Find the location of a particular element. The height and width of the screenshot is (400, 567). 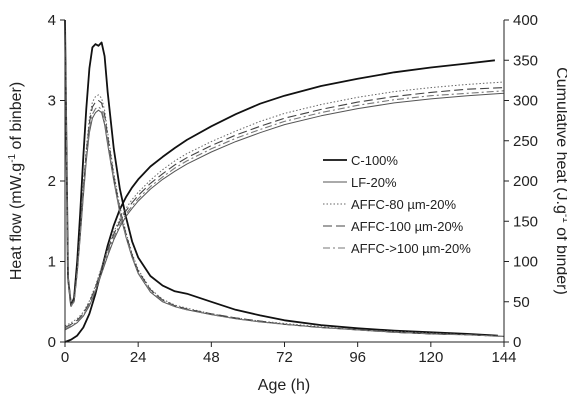

legend-label: AFFC-80 µm-20% is located at coordinates (403, 204).